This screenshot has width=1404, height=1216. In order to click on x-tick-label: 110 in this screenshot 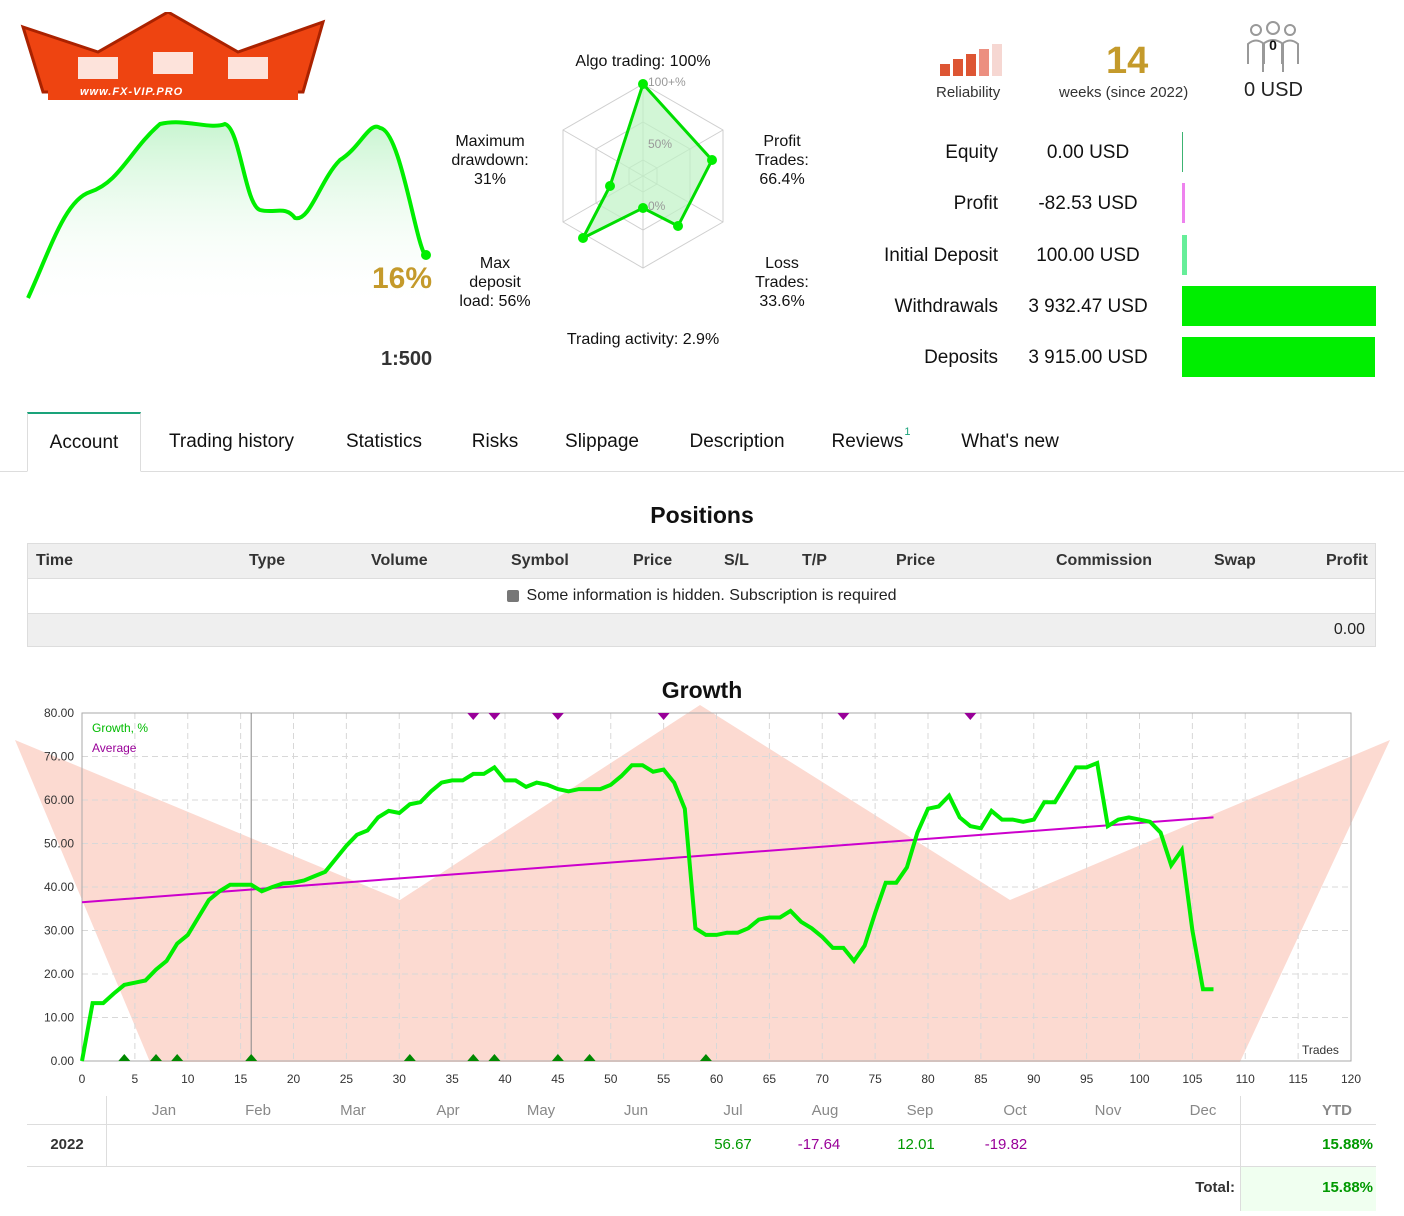, I will do `click(1245, 1079)`.